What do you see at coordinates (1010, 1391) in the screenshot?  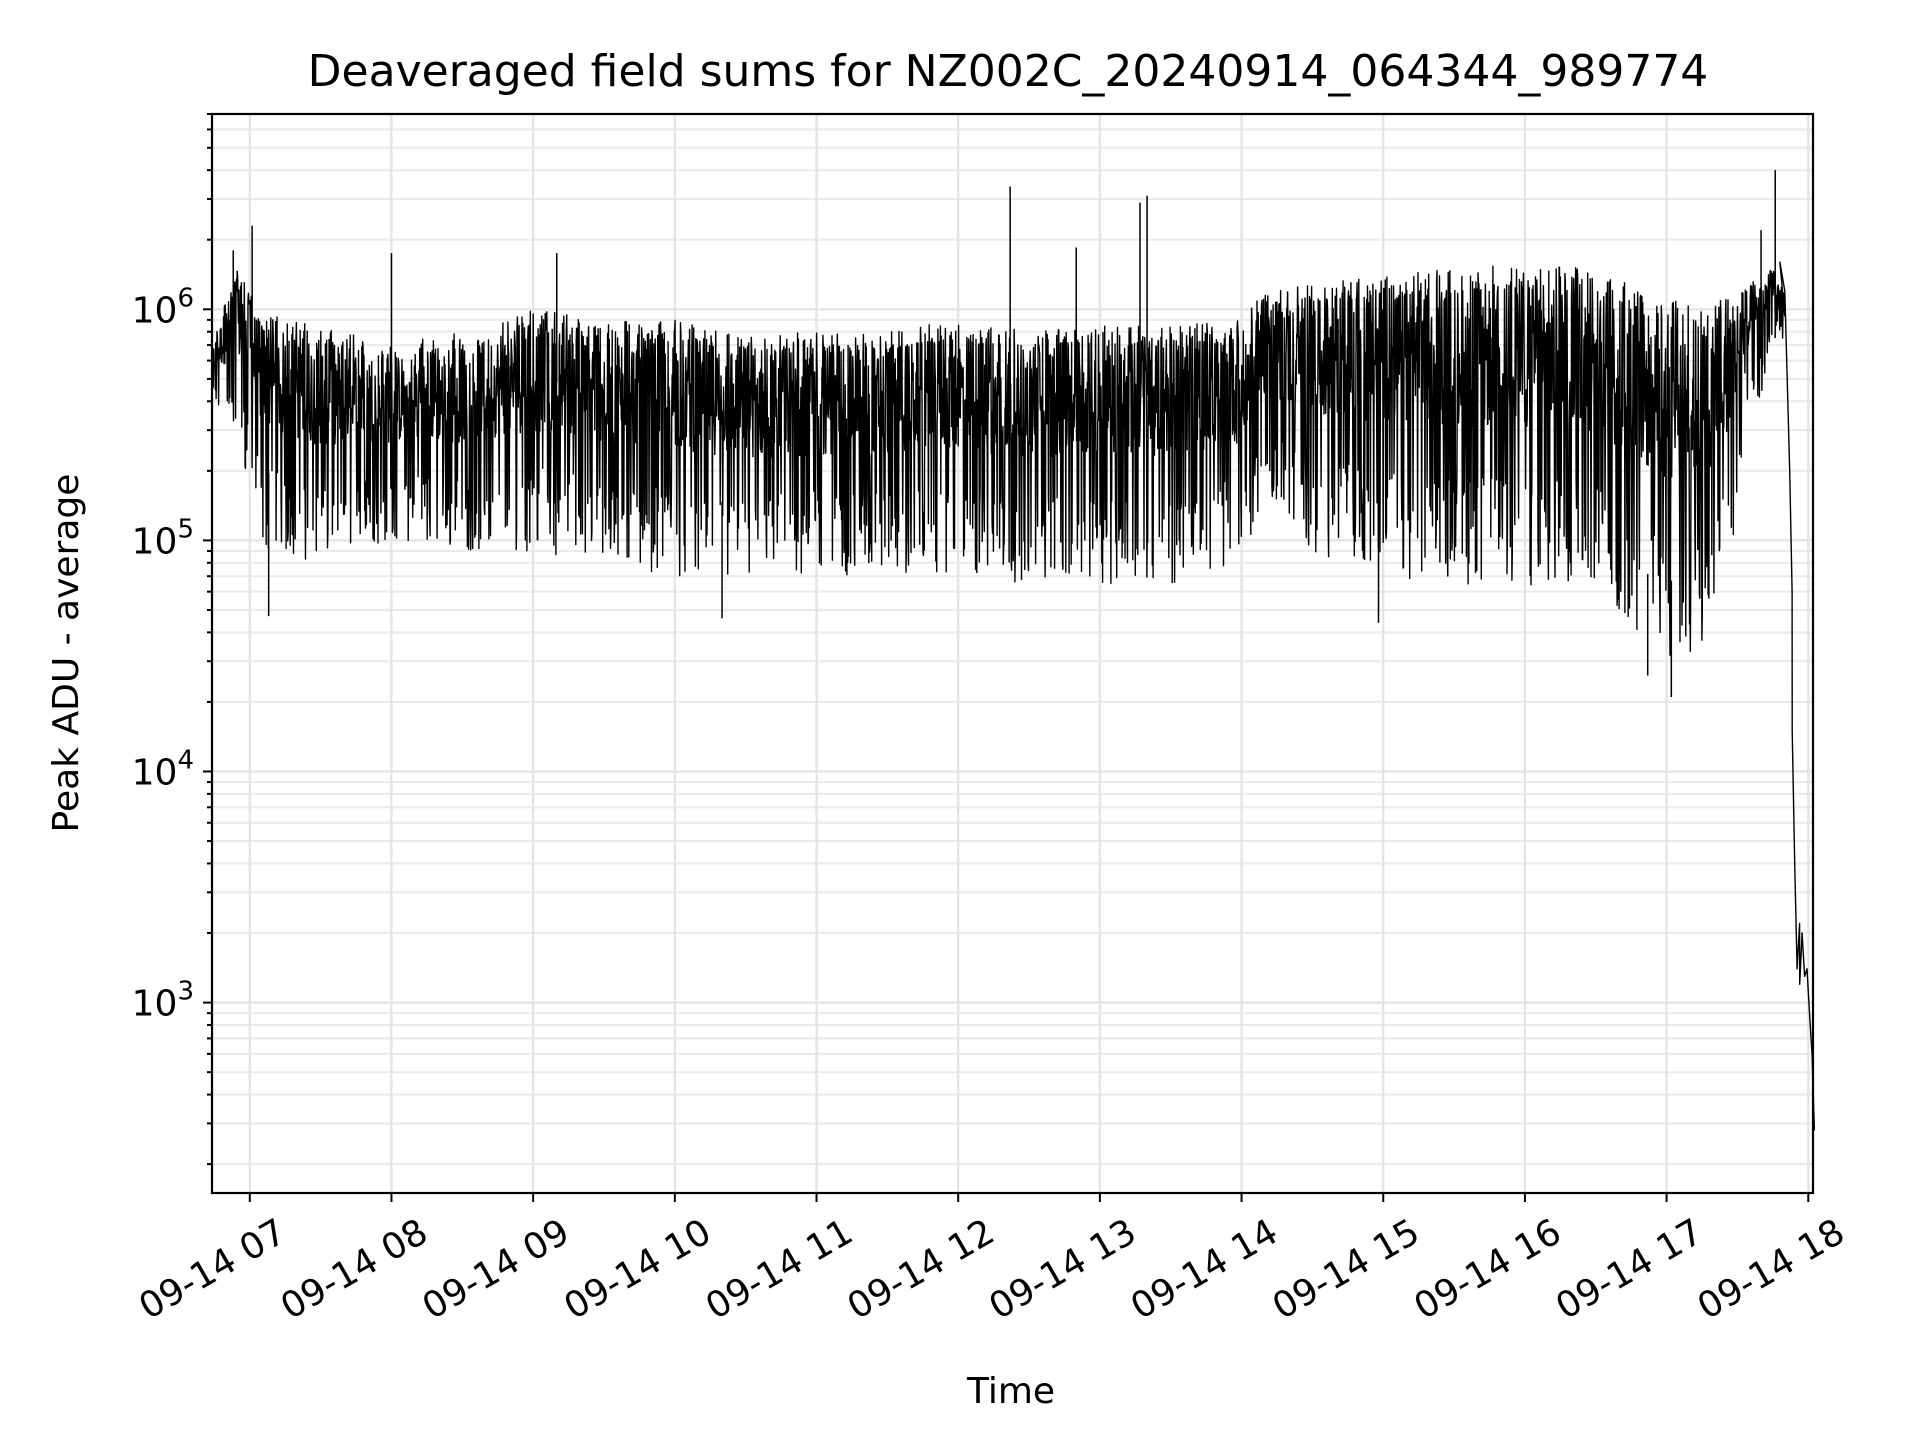 I see `x-axis-label: Time` at bounding box center [1010, 1391].